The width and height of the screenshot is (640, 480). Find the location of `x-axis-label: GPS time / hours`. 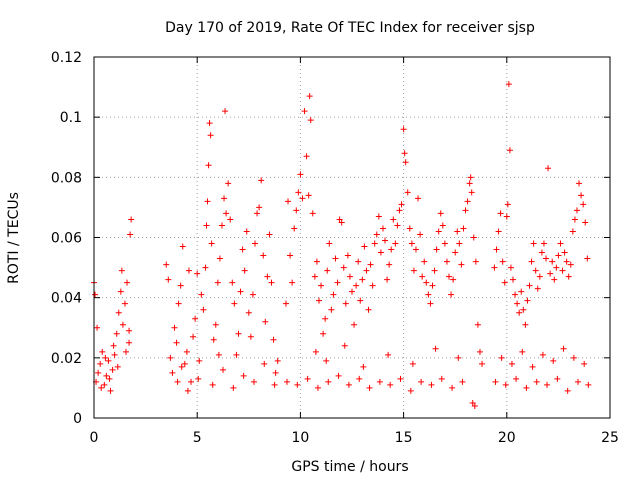

x-axis-label: GPS time / hours is located at coordinates (349, 467).